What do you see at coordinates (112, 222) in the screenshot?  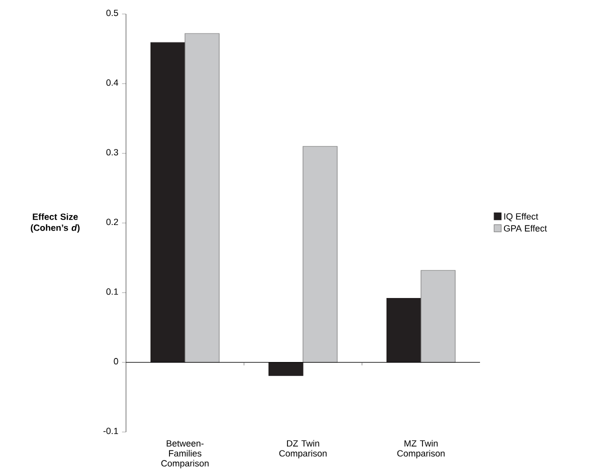 I see `y-tick-label: 0.2` at bounding box center [112, 222].